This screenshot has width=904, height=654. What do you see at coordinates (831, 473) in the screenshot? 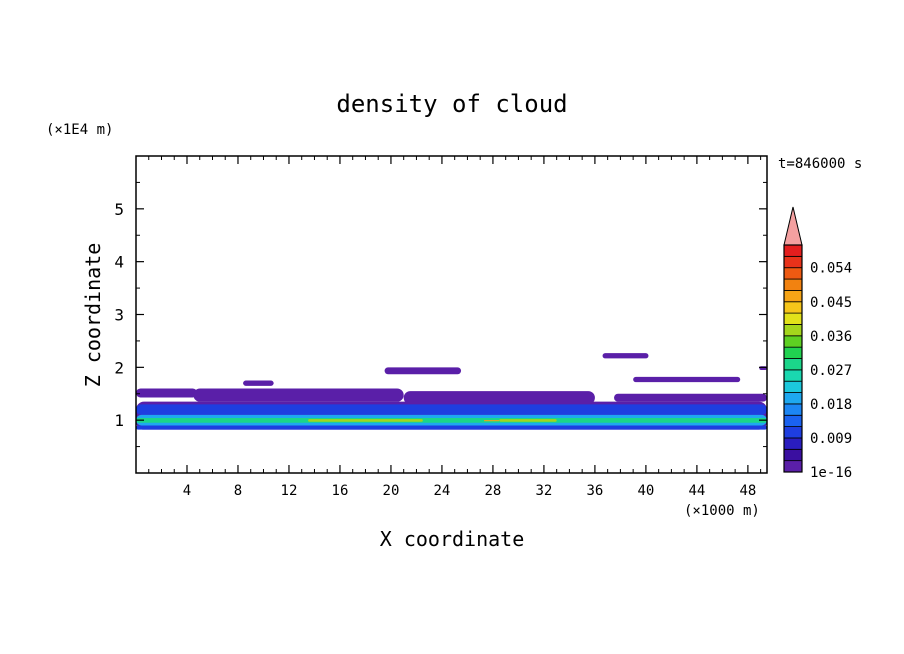
I see `colorbar-label: 1e-16` at bounding box center [831, 473].